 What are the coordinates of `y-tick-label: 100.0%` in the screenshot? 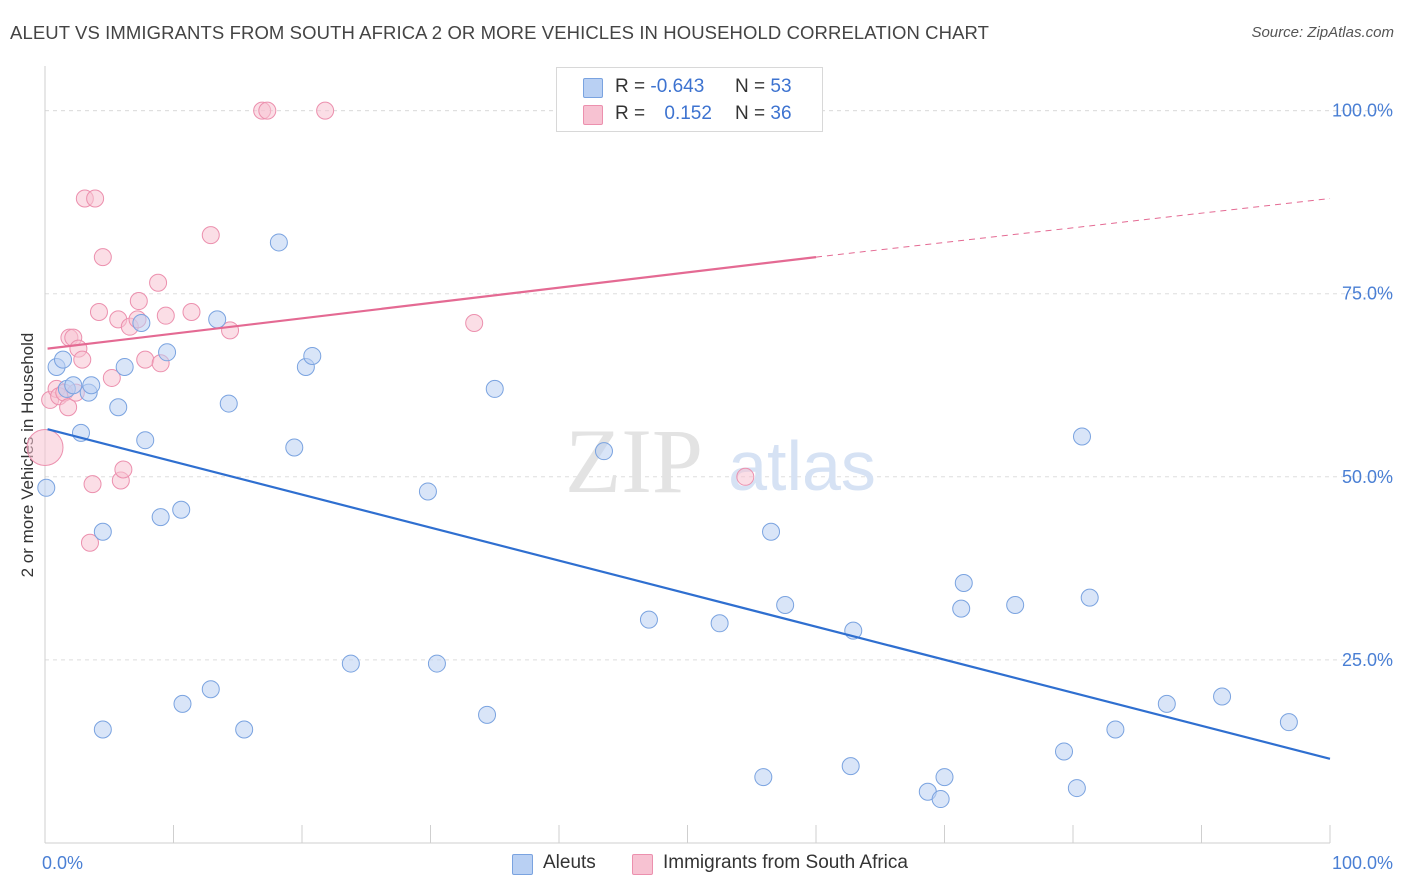 It's located at (1362, 111).